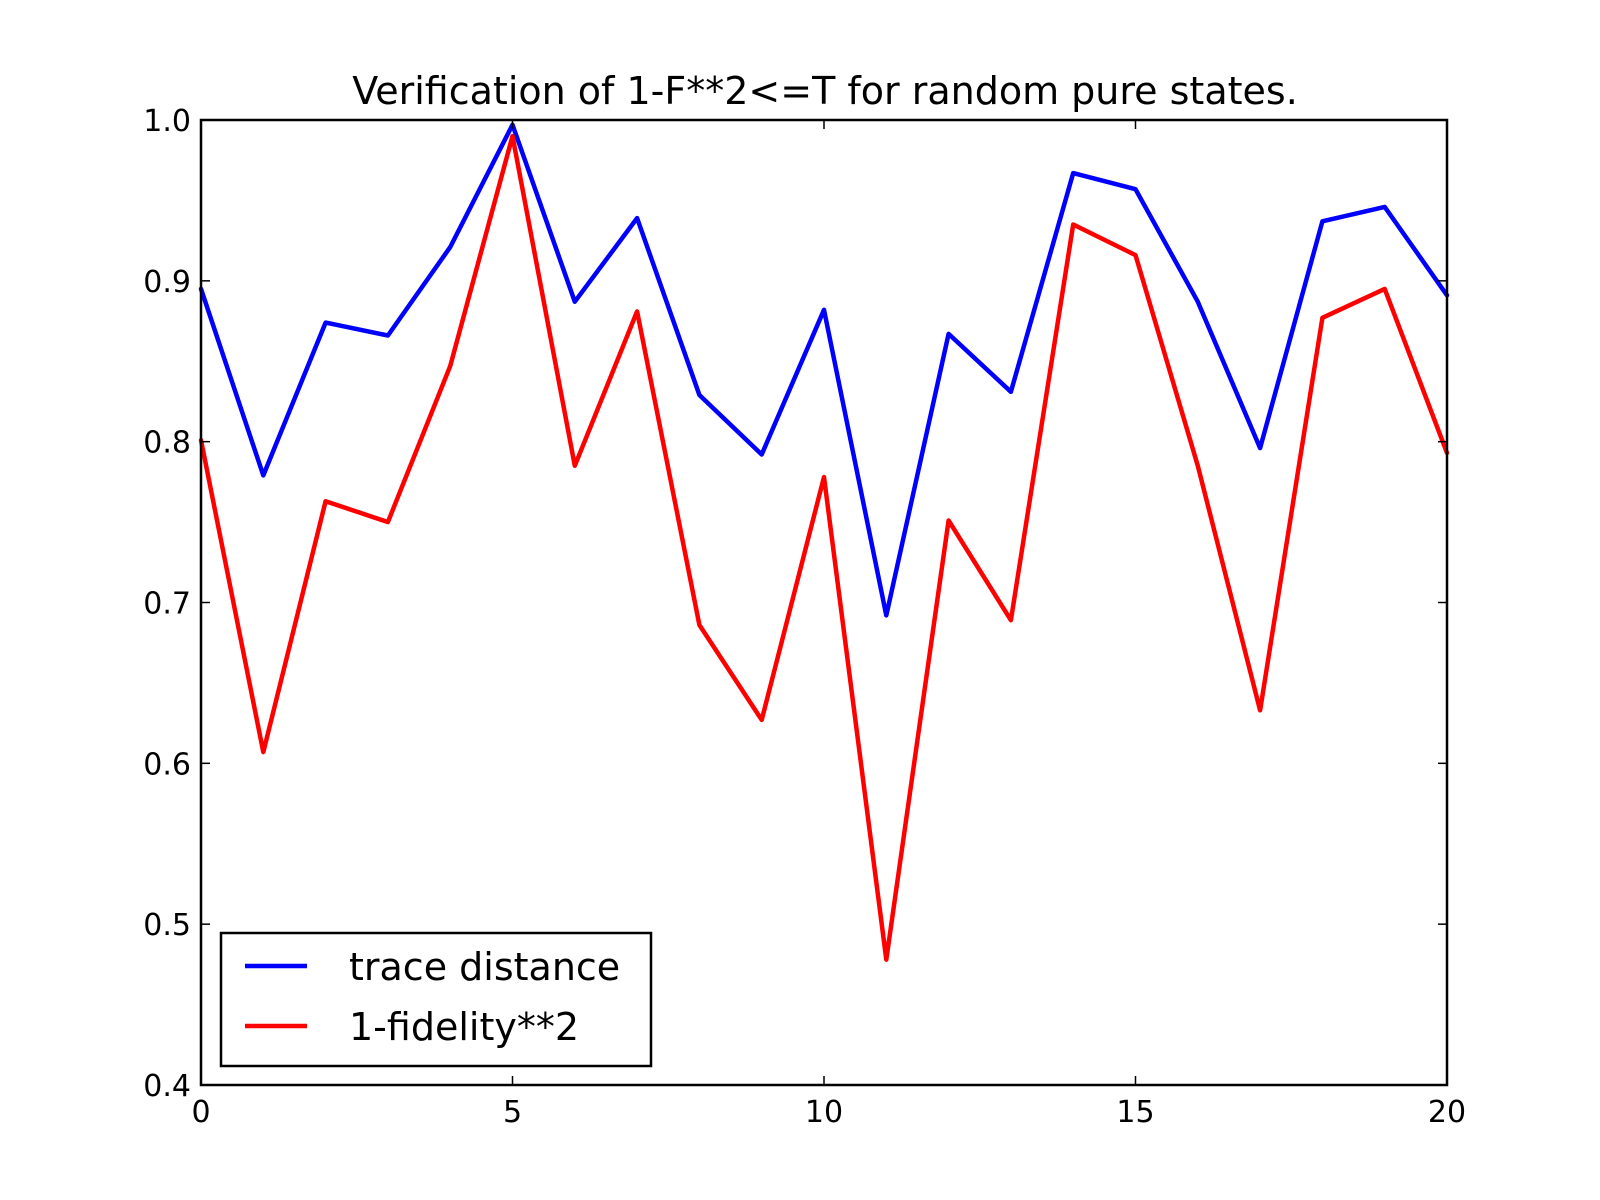  I want to click on legend-label-1-fidelity-squared: 1-fidelity**2, so click(464, 1027).